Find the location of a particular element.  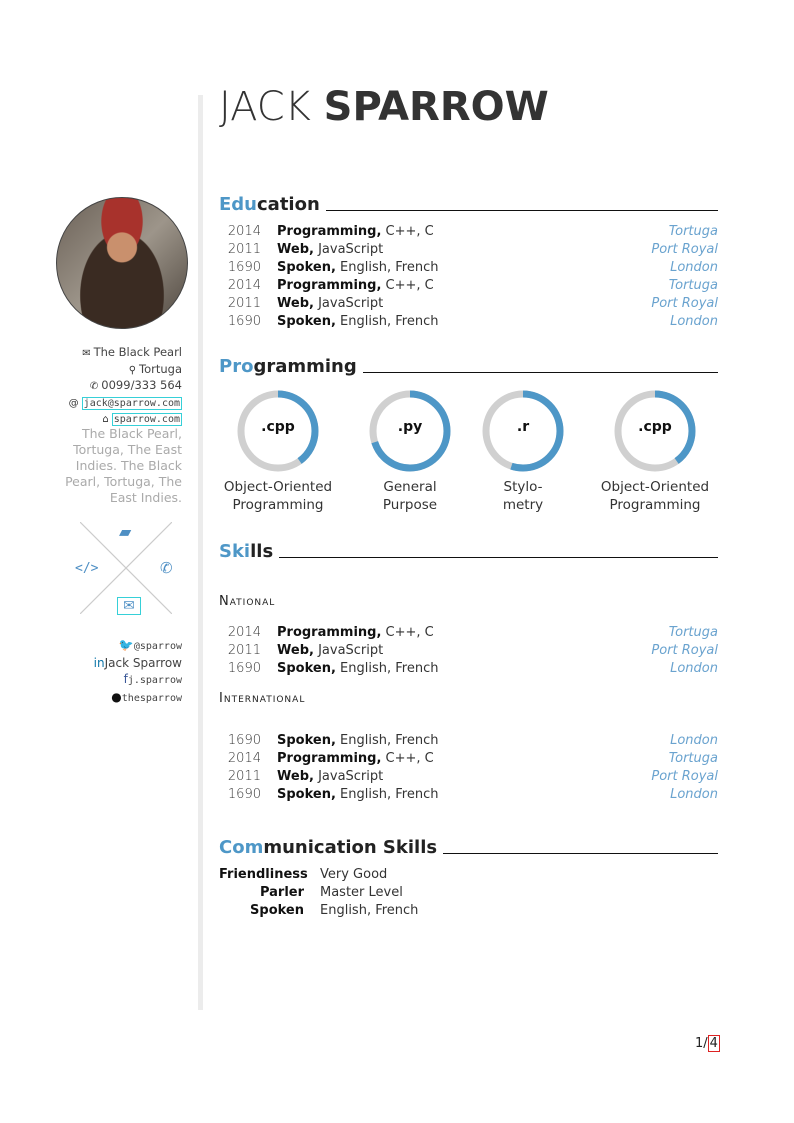

page-number: 1/4 is located at coordinates (707, 1043).